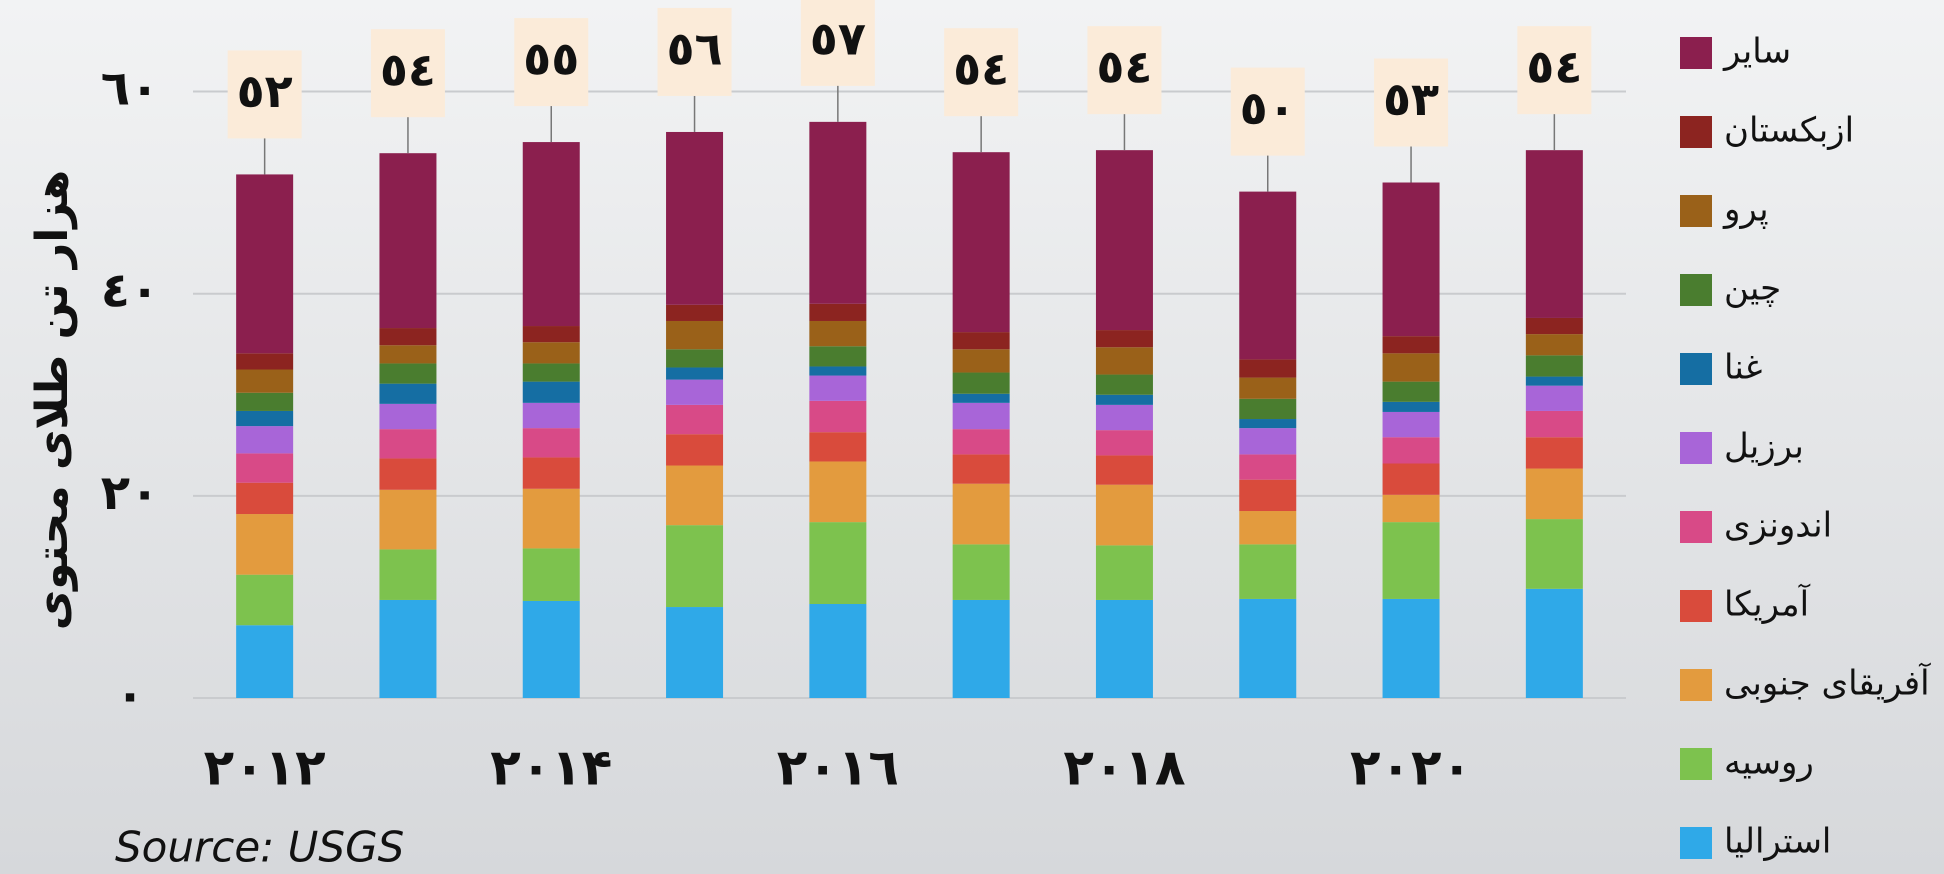  What do you see at coordinates (551, 768) in the screenshot?
I see `x-tick-label: ۲۰۱۴` at bounding box center [551, 768].